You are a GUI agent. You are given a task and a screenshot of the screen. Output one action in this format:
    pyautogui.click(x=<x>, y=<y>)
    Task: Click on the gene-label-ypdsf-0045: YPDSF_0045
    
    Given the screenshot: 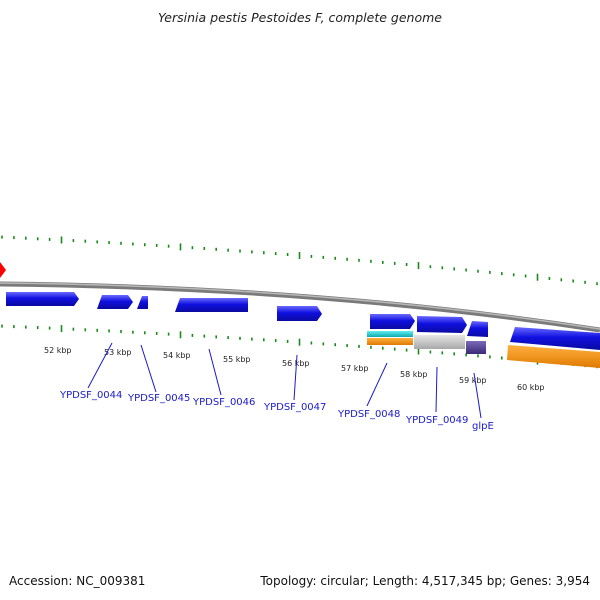 What is the action you would take?
    pyautogui.click(x=158, y=398)
    